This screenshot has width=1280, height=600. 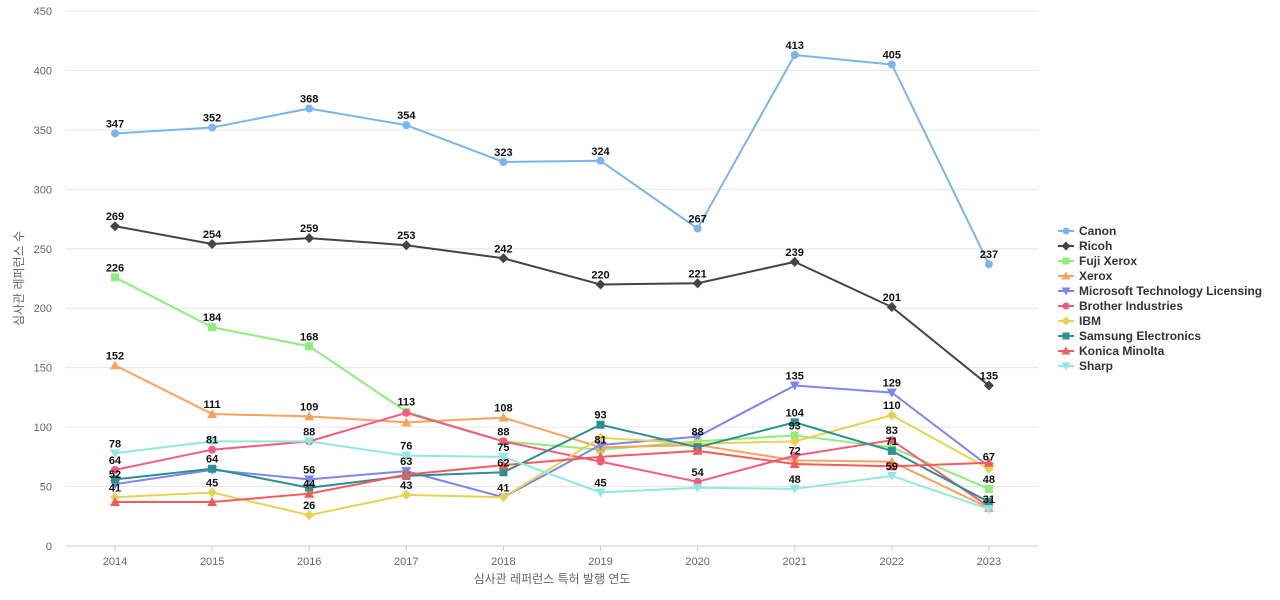 What do you see at coordinates (19, 278) in the screenshot?
I see `y-axis-title: 심사관 레퍼런스 수` at bounding box center [19, 278].